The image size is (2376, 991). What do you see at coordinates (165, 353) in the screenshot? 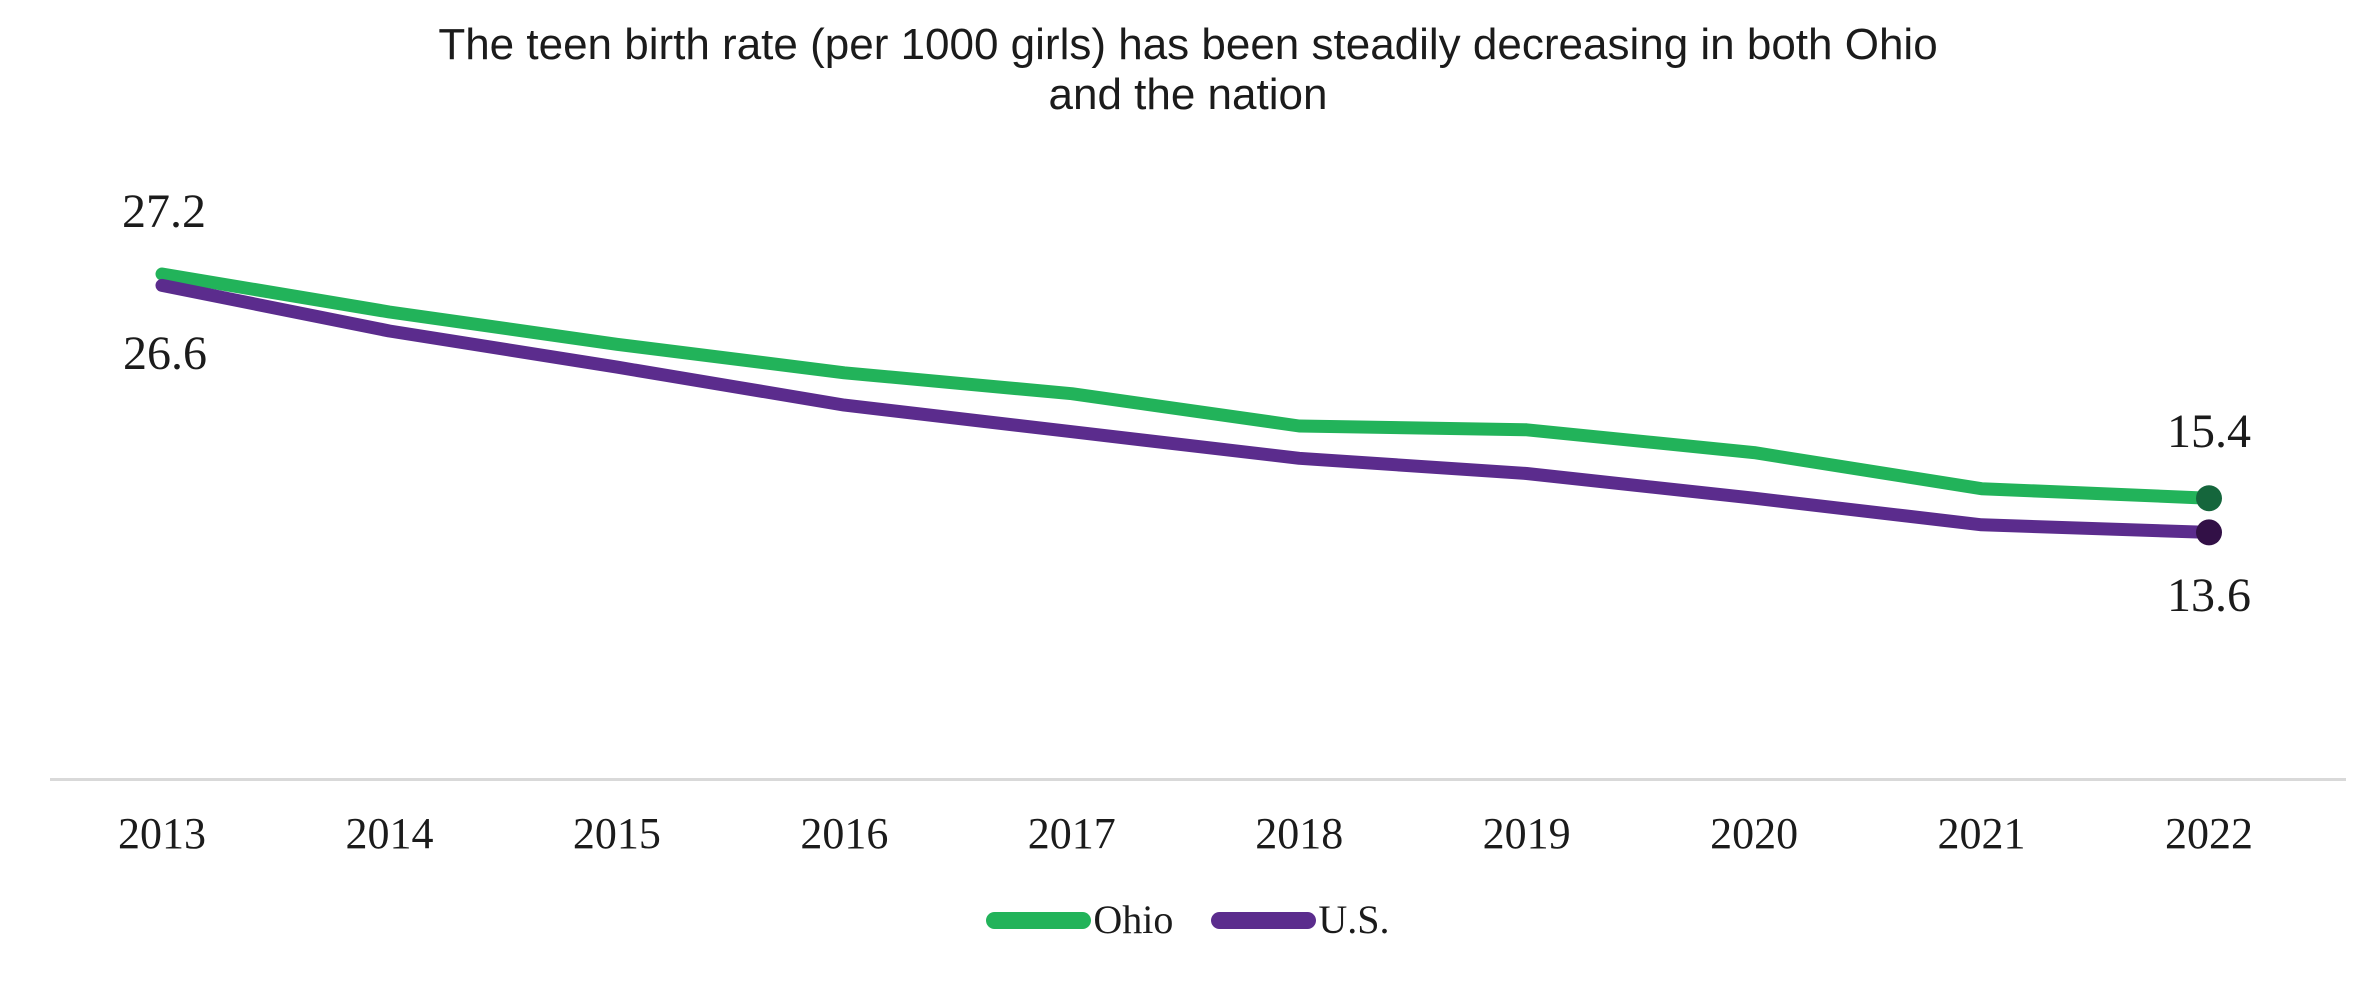
I see `data-label-us-2013: 26.6` at bounding box center [165, 353].